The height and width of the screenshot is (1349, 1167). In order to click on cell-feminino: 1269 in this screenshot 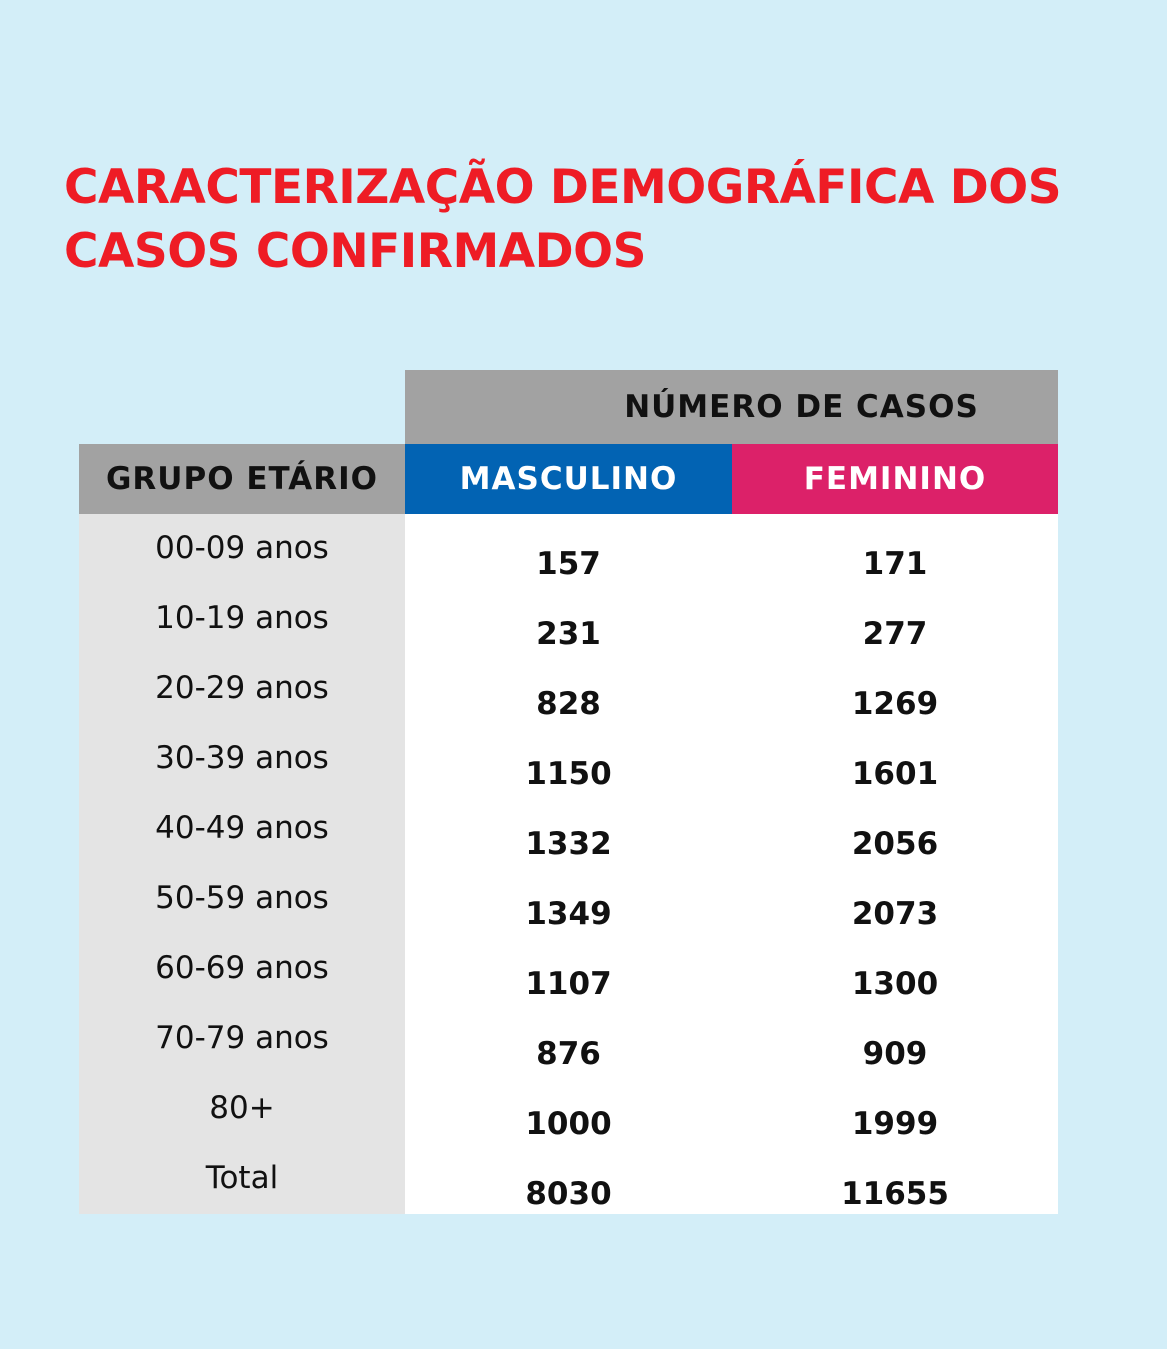, I will do `click(895, 704)`.